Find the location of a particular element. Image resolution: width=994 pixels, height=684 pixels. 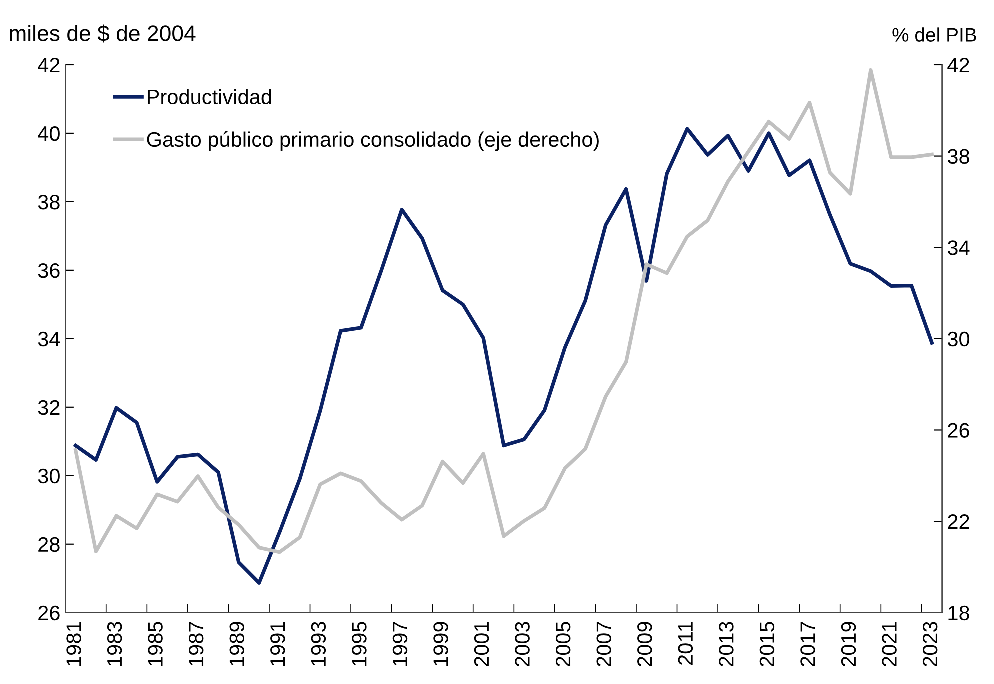

y2-tick-label: 34 is located at coordinates (959, 248).